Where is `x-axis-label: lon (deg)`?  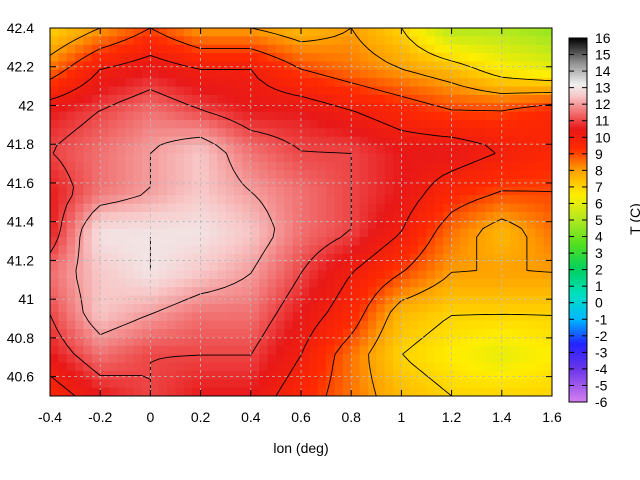
x-axis-label: lon (deg) is located at coordinates (300, 448).